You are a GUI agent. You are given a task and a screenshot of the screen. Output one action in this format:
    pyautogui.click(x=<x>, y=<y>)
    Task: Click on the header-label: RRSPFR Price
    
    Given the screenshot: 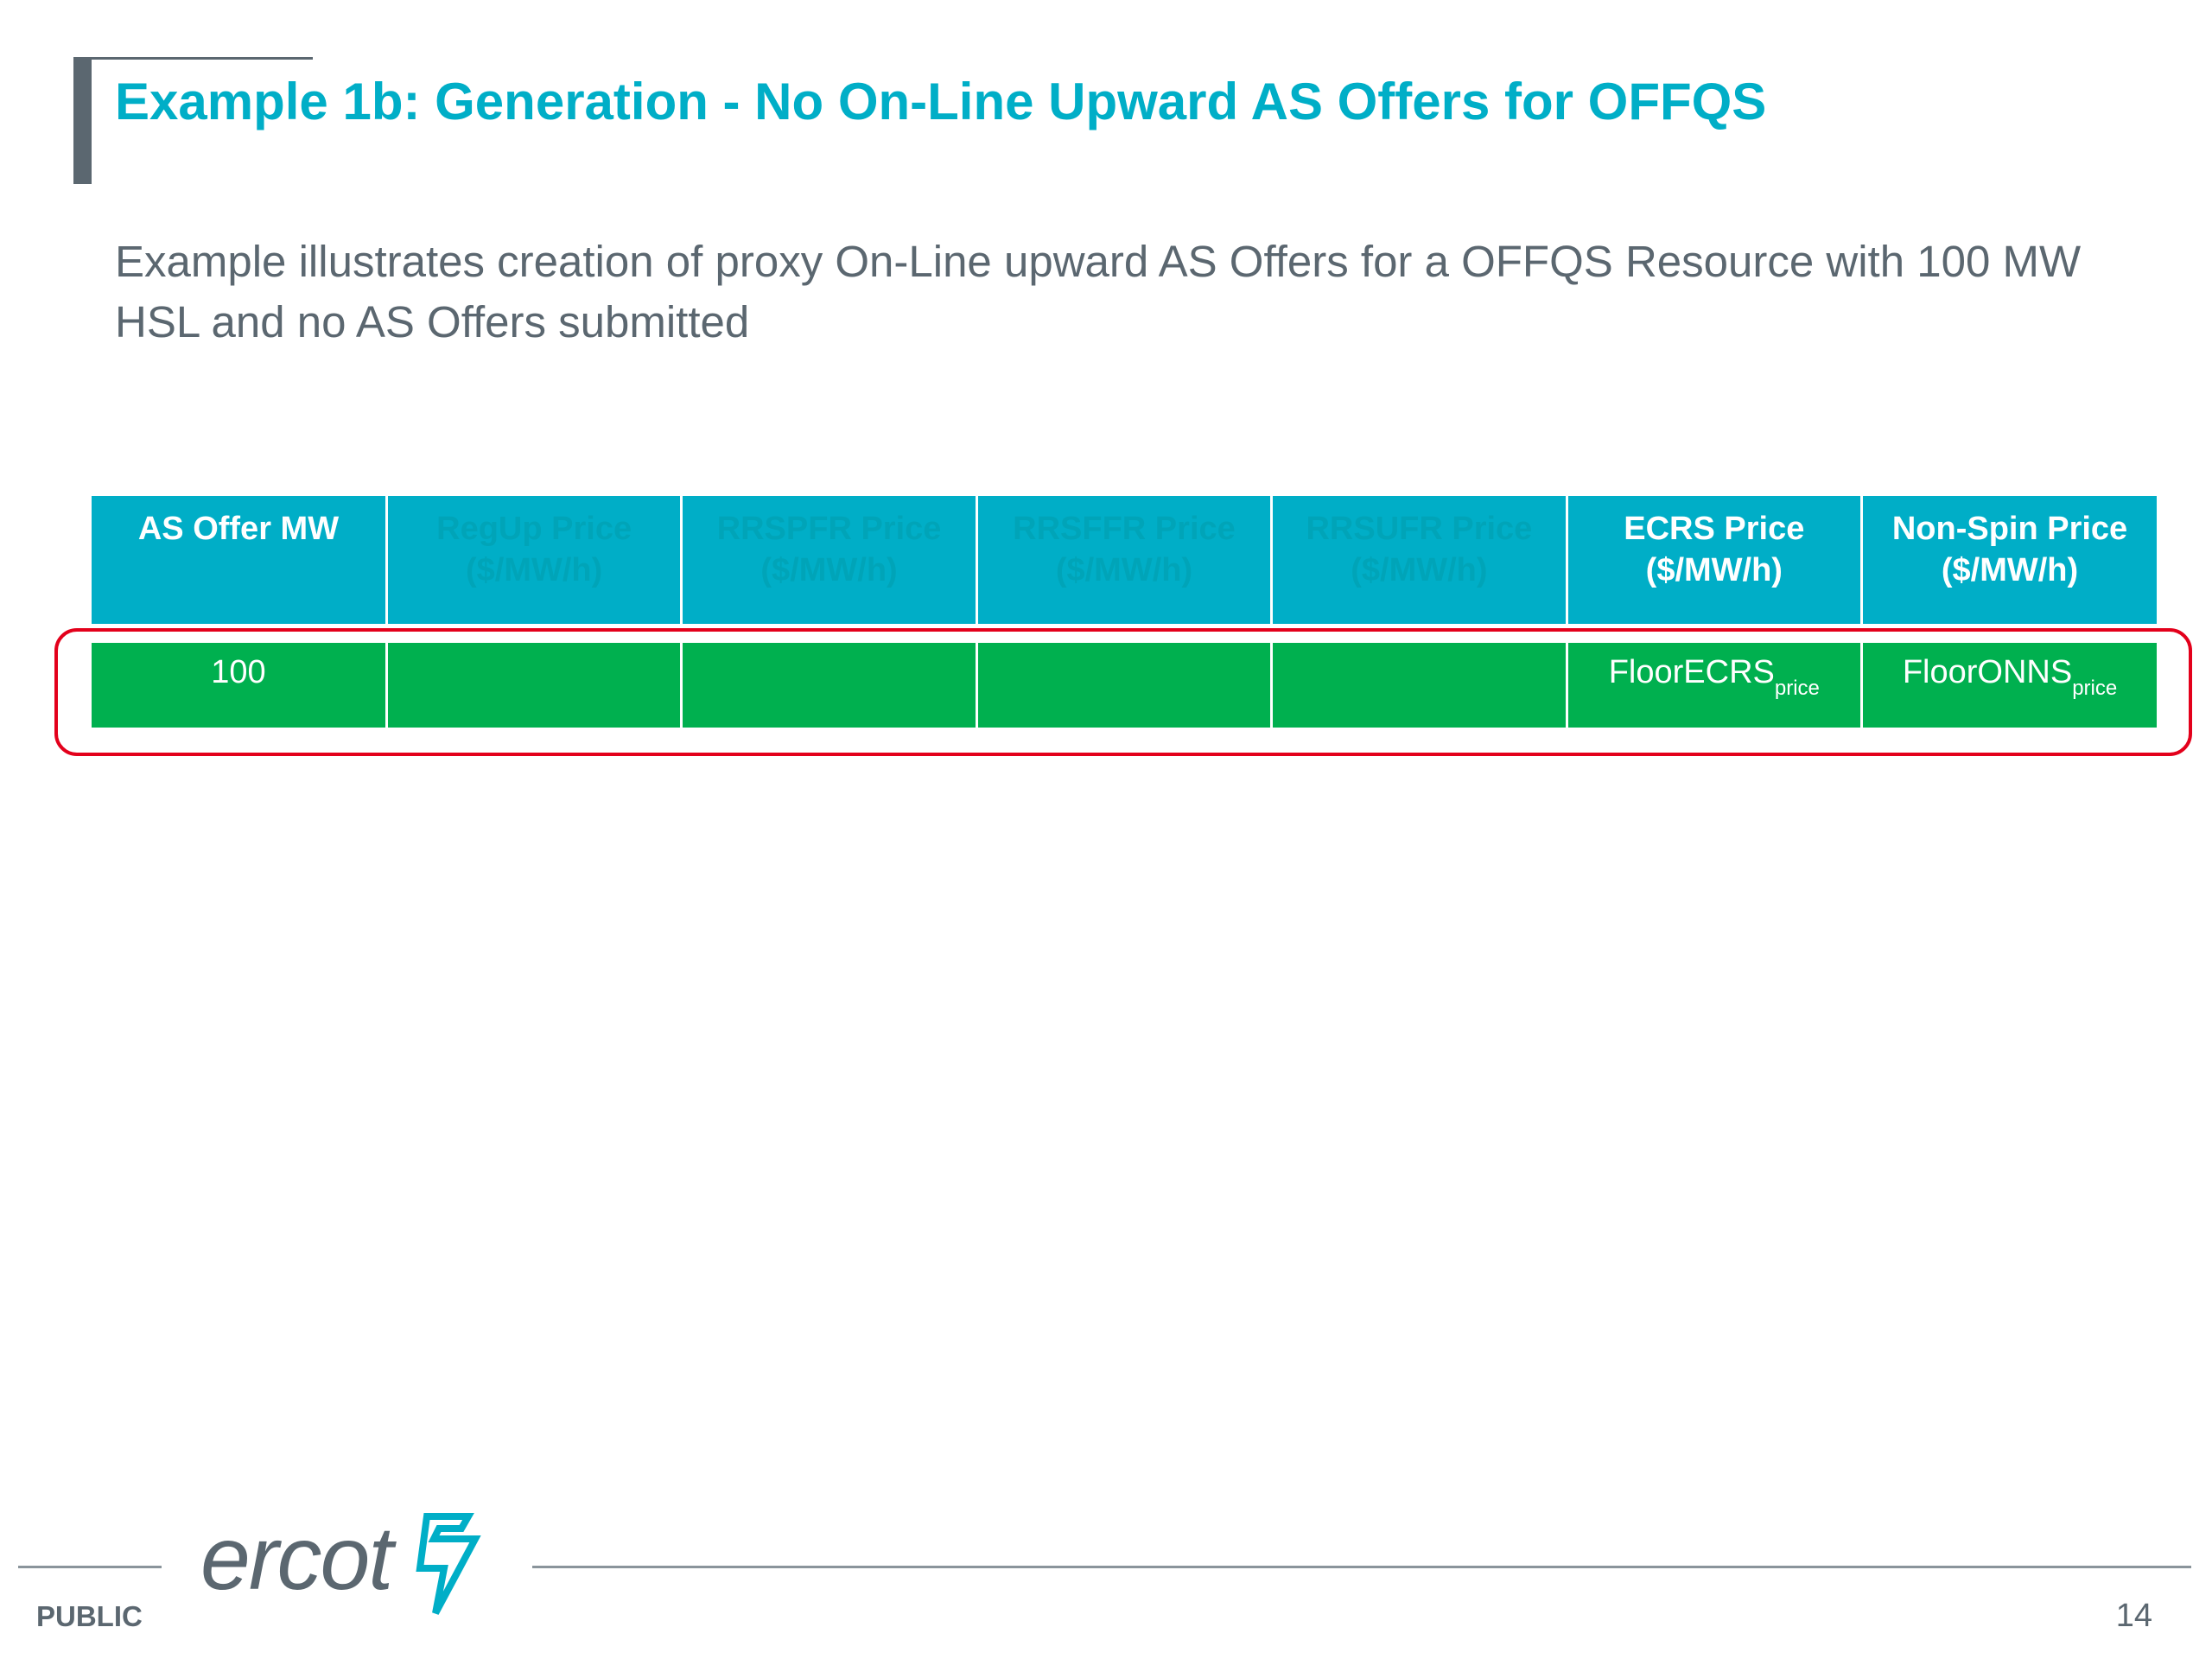 What is the action you would take?
    pyautogui.click(x=829, y=529)
    